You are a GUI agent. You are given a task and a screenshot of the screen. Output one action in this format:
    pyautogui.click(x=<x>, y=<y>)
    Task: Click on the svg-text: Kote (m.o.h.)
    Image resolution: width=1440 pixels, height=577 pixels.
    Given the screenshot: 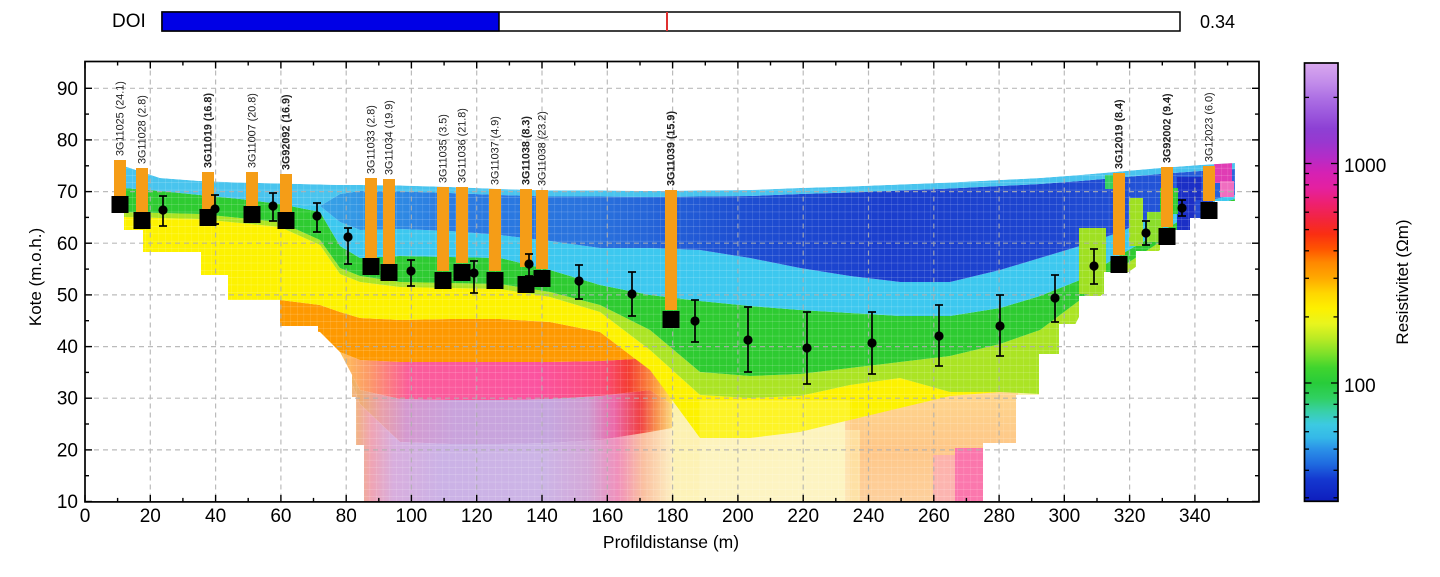 What is the action you would take?
    pyautogui.click(x=35, y=277)
    